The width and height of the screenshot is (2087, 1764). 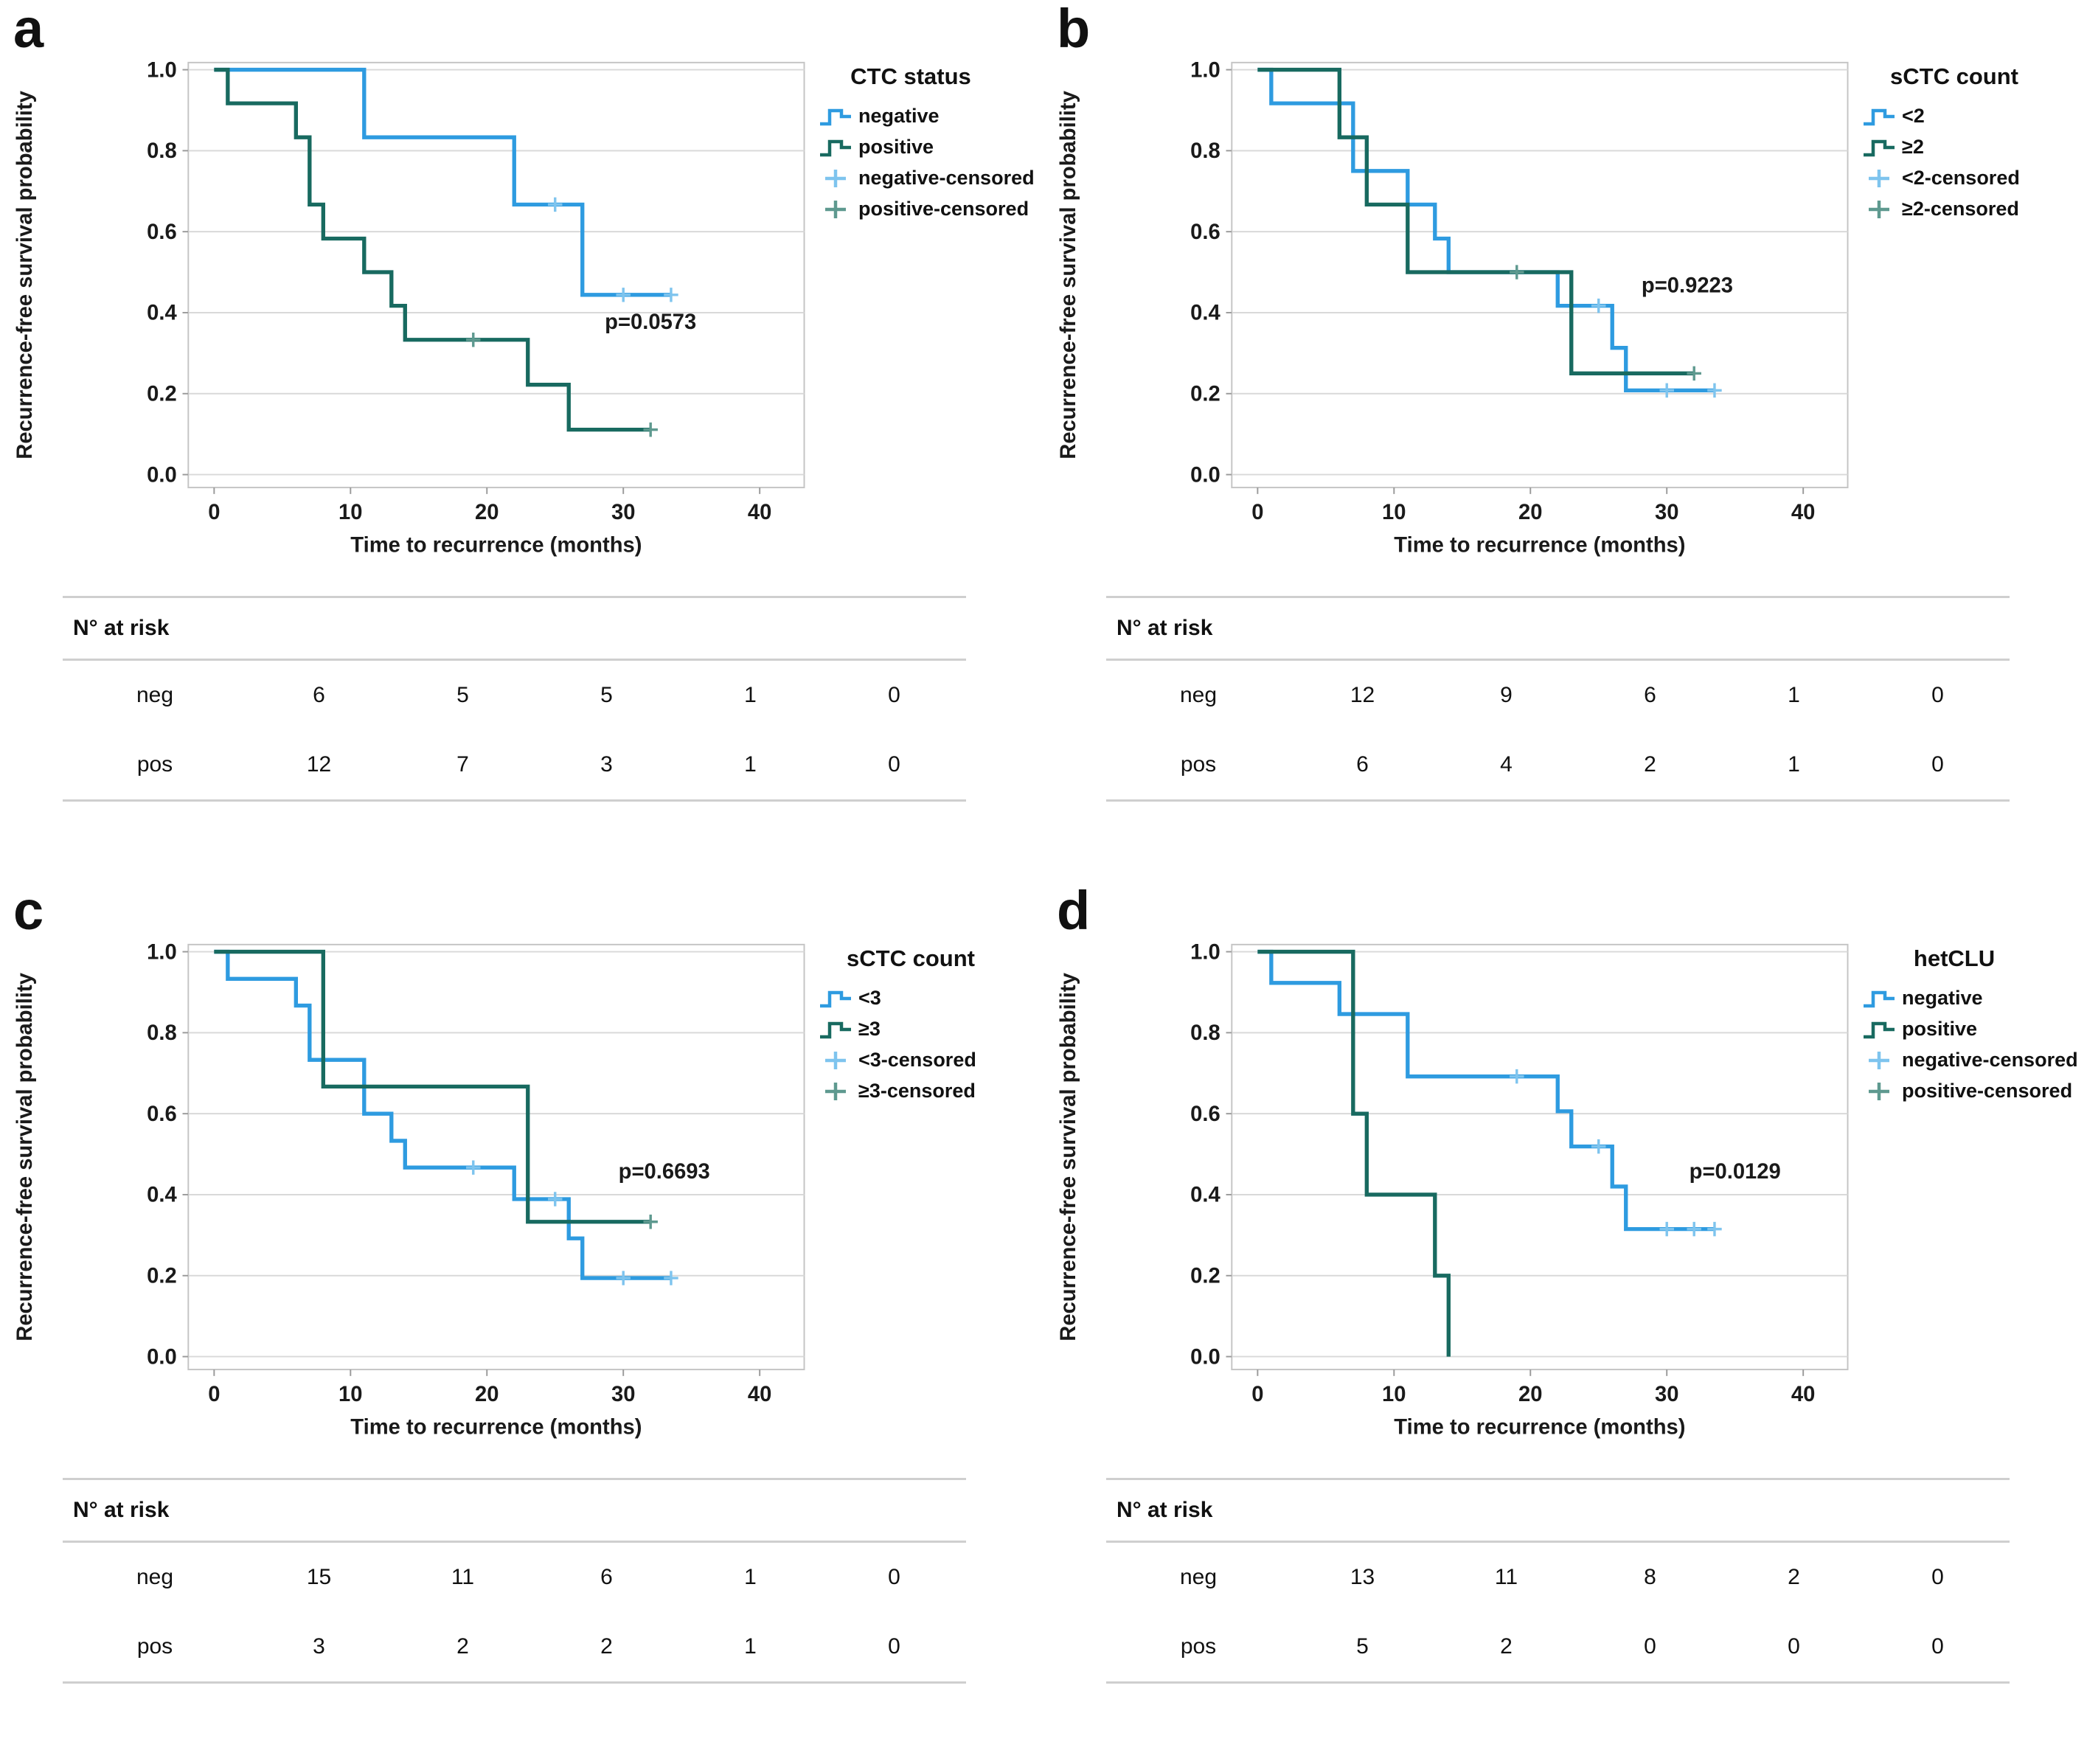 What do you see at coordinates (1476, 221) in the screenshot?
I see `km-curve-≥2` at bounding box center [1476, 221].